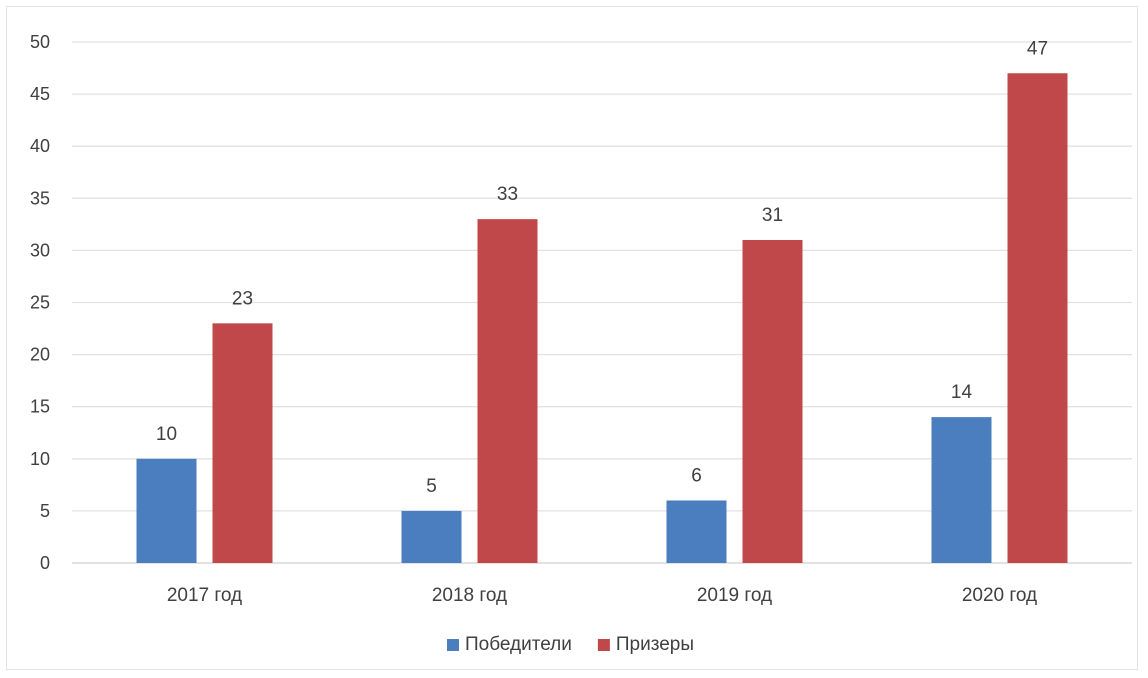 This screenshot has width=1148, height=678. Describe the element at coordinates (602, 595) in the screenshot. I see `x-axis: 2017 год 2018 год 2019 год 2020 год` at that location.